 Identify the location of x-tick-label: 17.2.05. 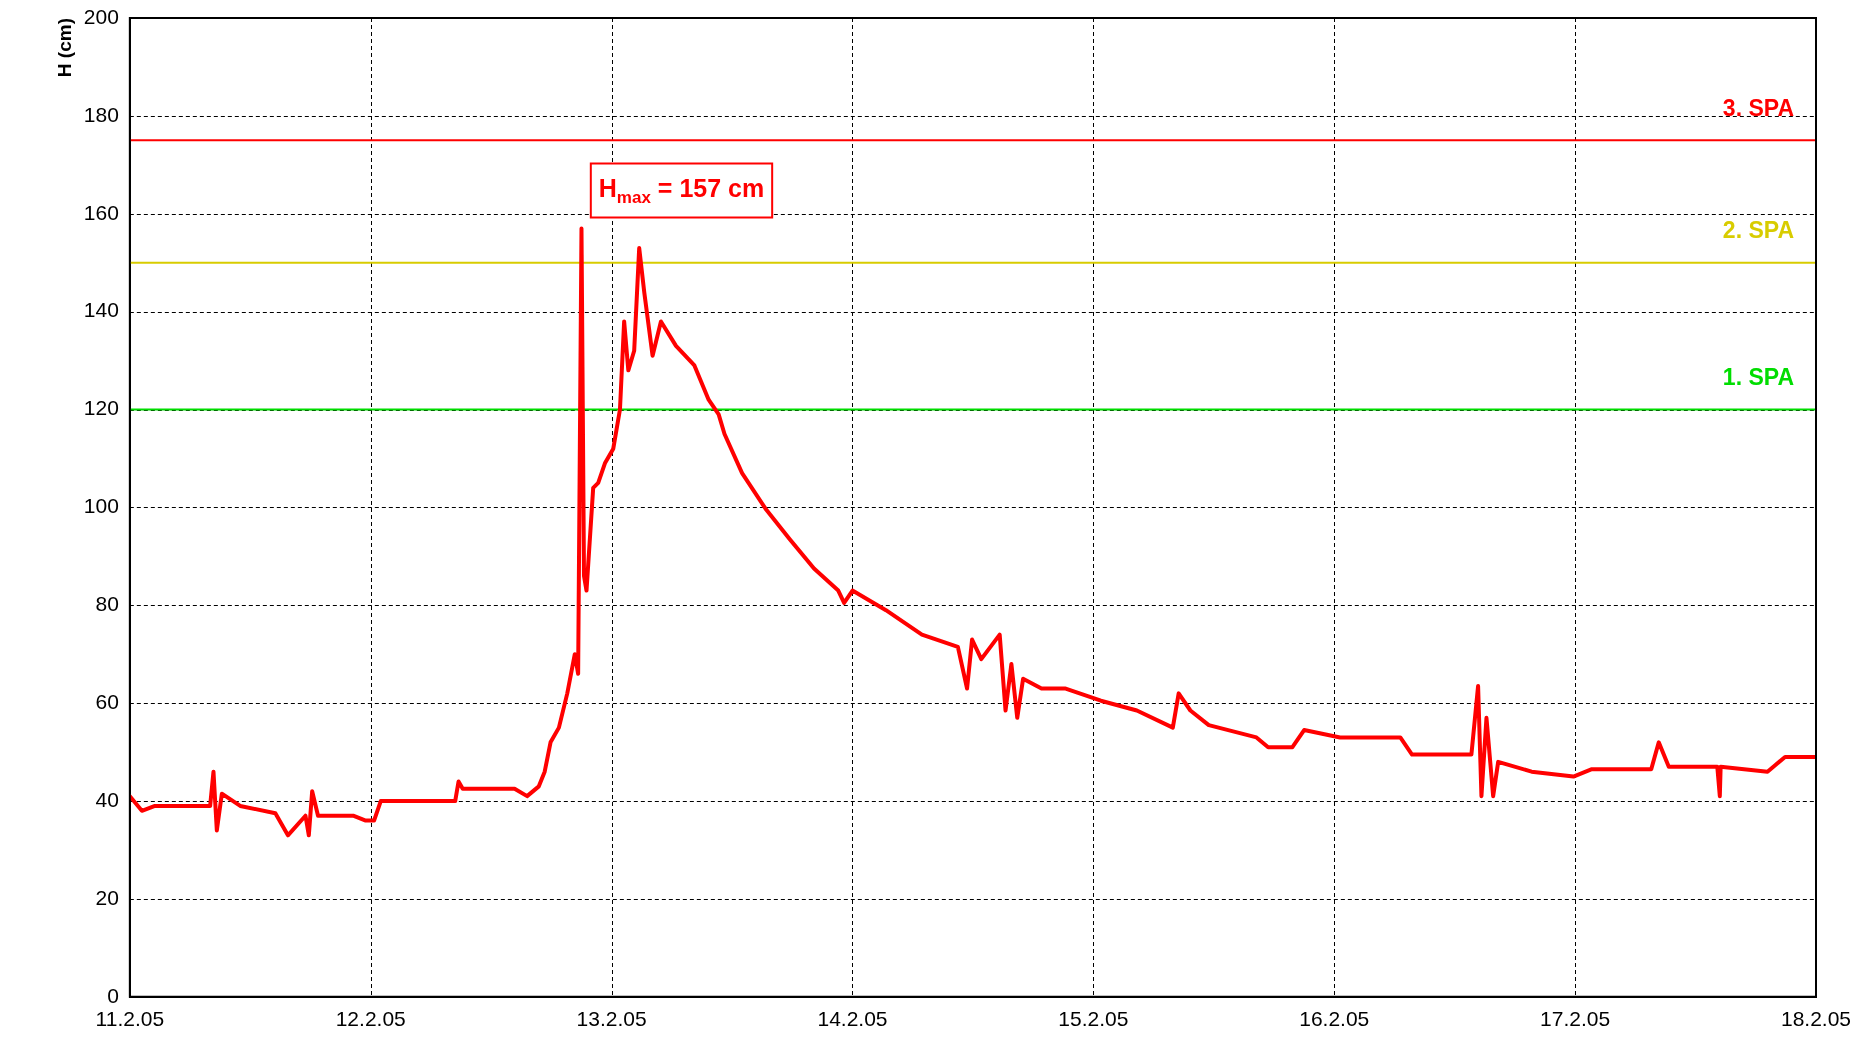
(1575, 1019).